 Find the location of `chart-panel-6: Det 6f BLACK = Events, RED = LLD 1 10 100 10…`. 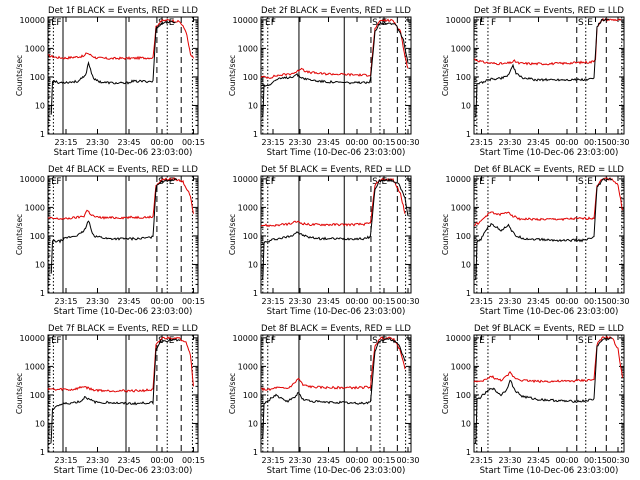

chart-panel-6: Det 6f BLACK = Events, RED = LLD 1 10 100 10… is located at coordinates (535, 241).